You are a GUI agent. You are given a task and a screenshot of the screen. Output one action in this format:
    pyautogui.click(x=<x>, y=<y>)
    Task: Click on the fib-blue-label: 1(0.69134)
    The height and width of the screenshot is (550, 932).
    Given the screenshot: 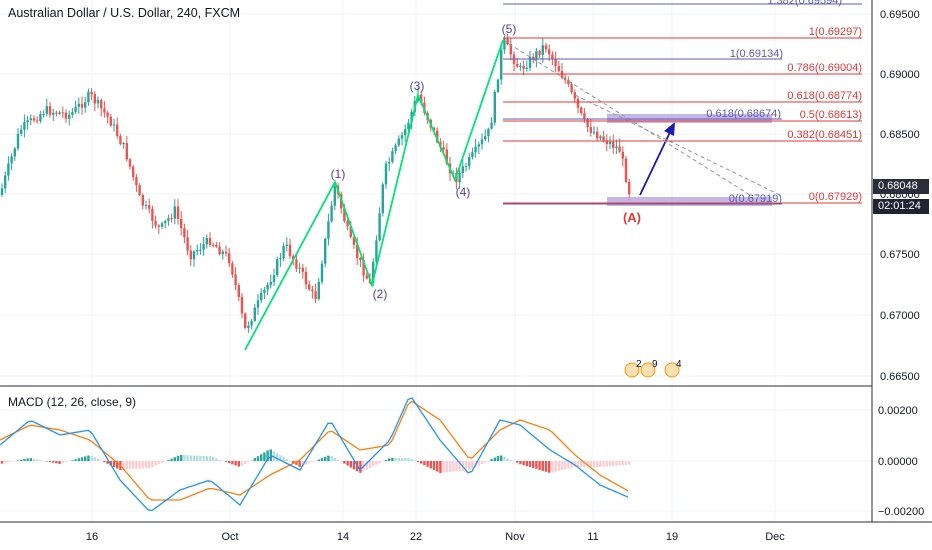 What is the action you would take?
    pyautogui.click(x=756, y=54)
    